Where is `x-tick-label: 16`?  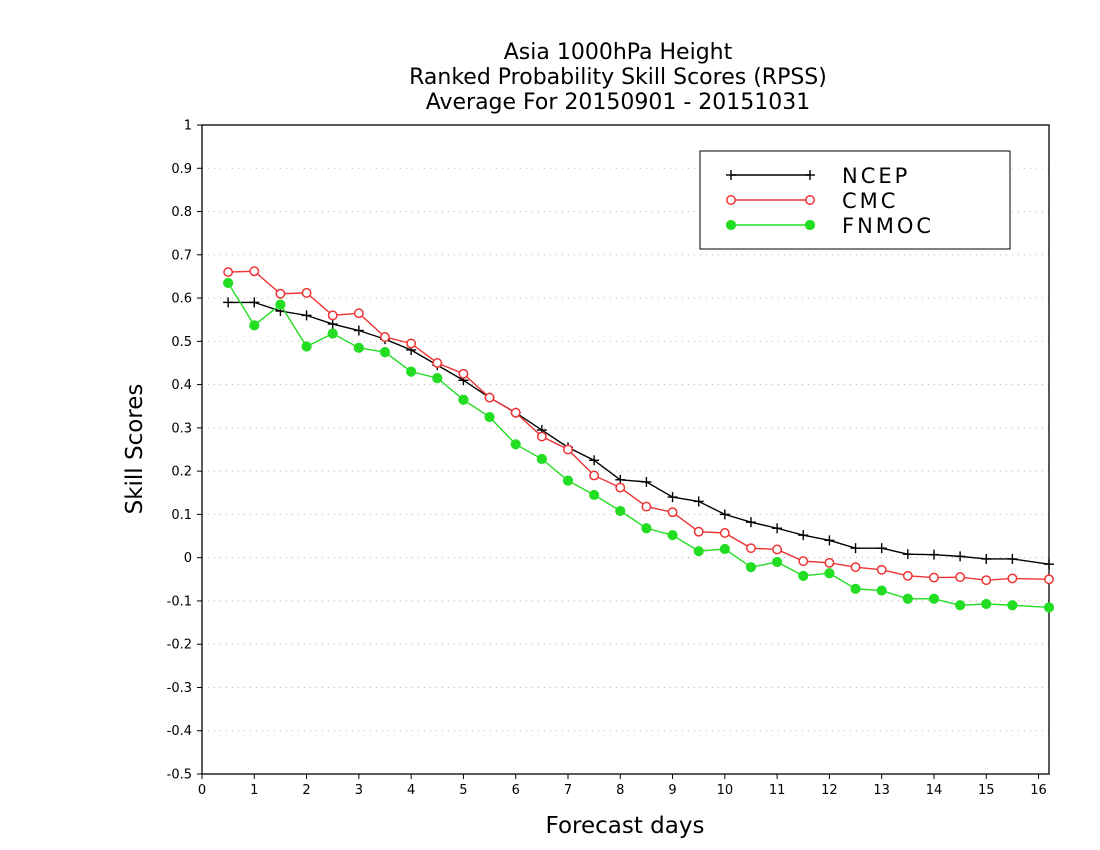 x-tick-label: 16 is located at coordinates (1038, 790).